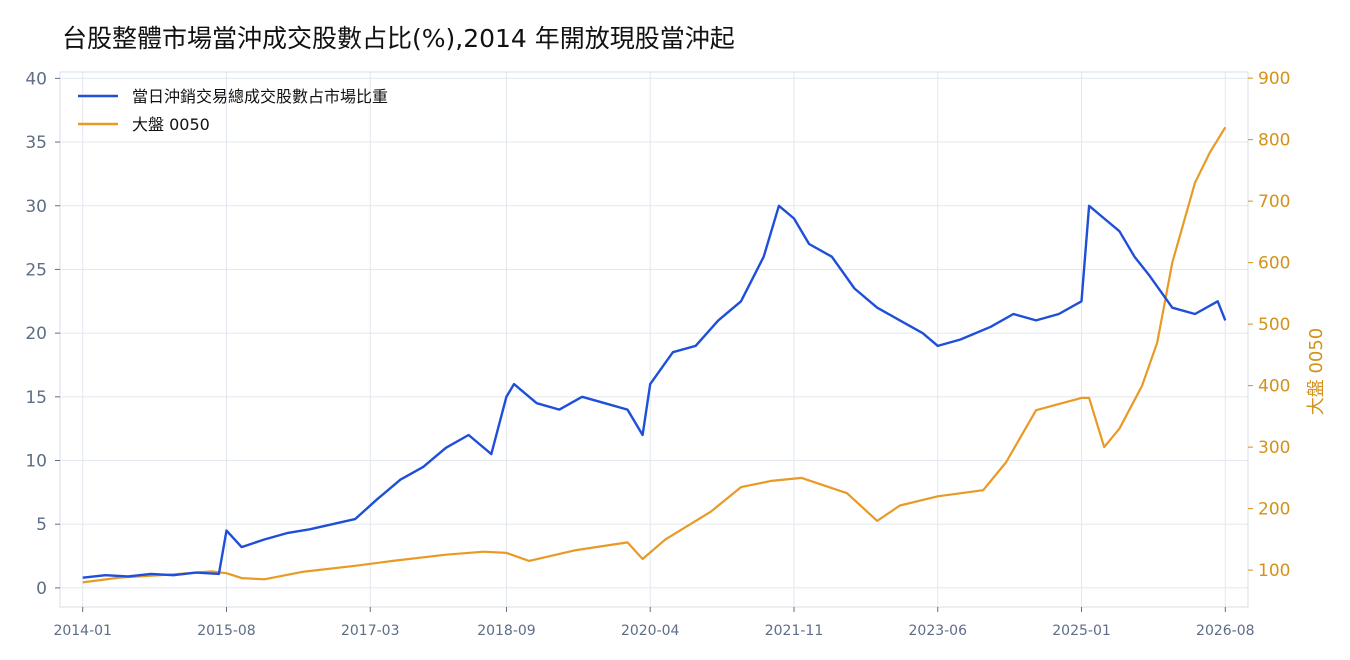  Describe the element at coordinates (1081, 631) in the screenshot. I see `x-tick-label: 2025-01` at that location.